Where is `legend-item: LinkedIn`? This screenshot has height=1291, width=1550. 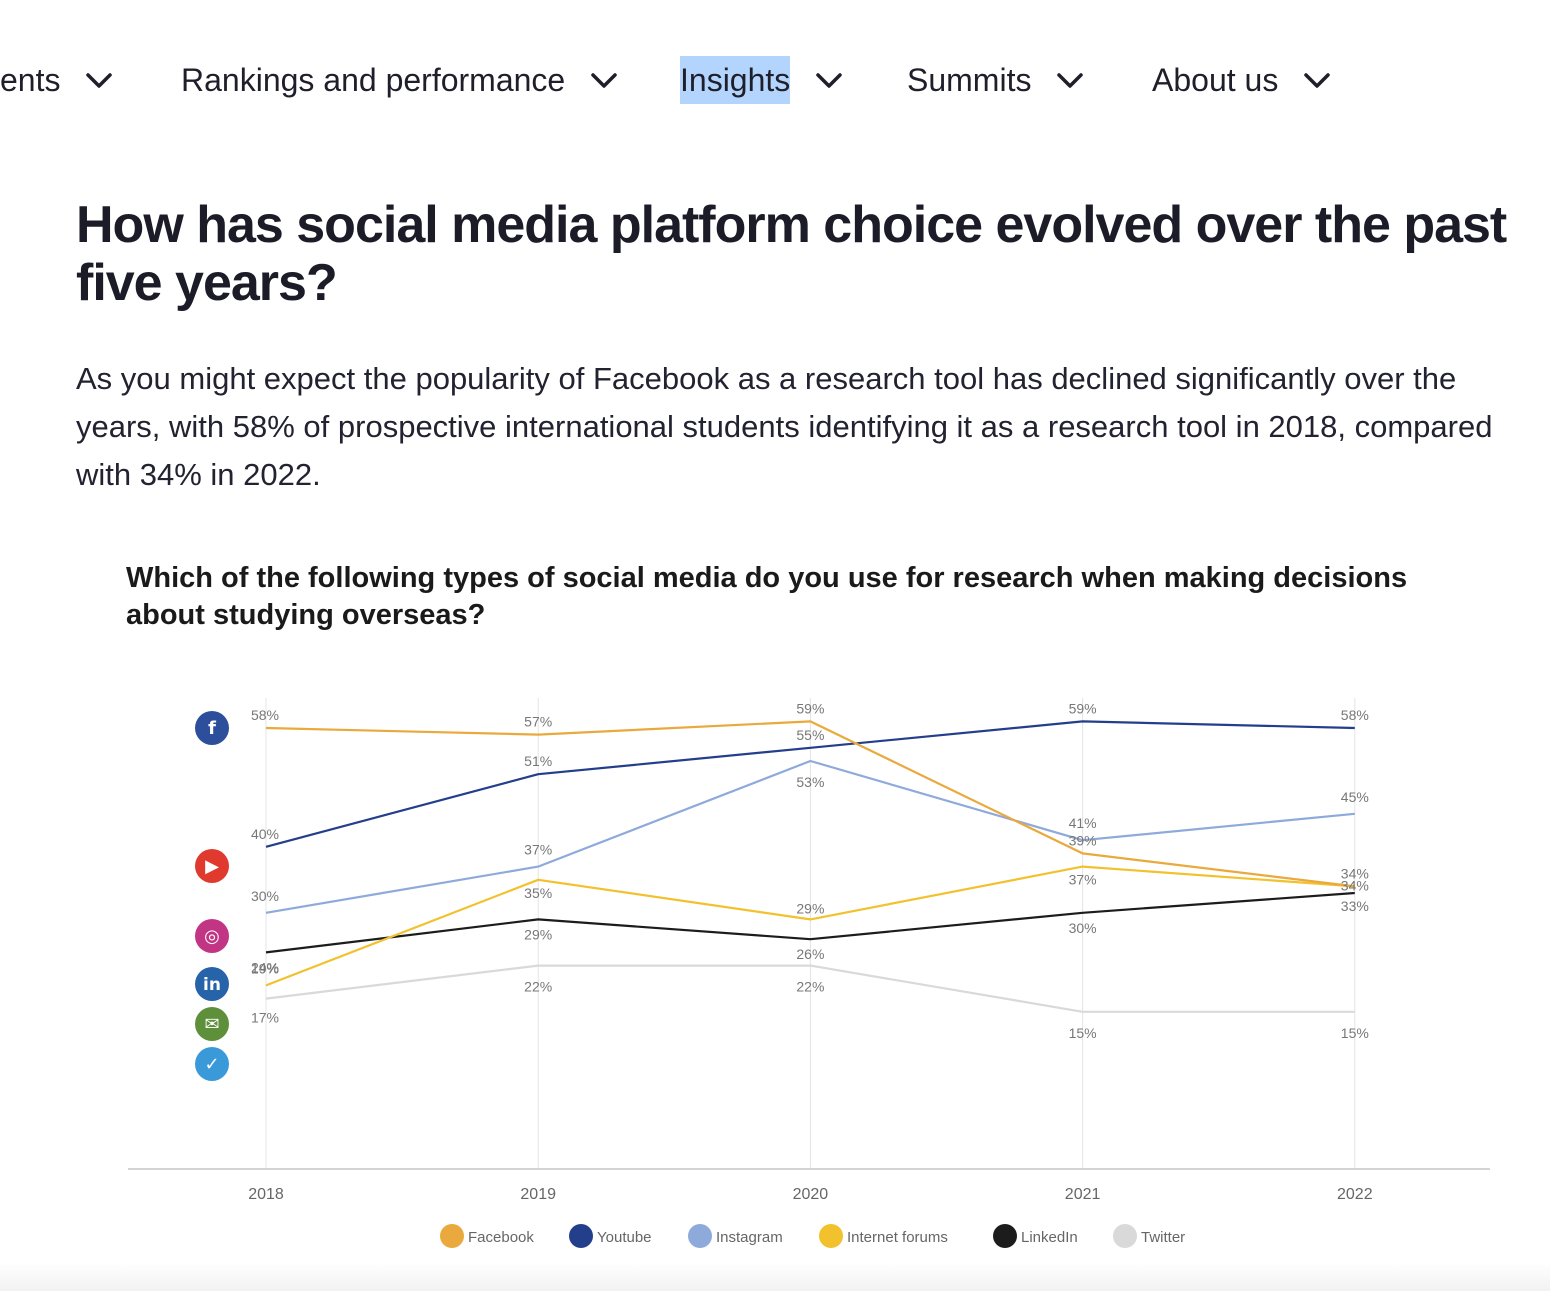
legend-item: LinkedIn is located at coordinates (1035, 1236).